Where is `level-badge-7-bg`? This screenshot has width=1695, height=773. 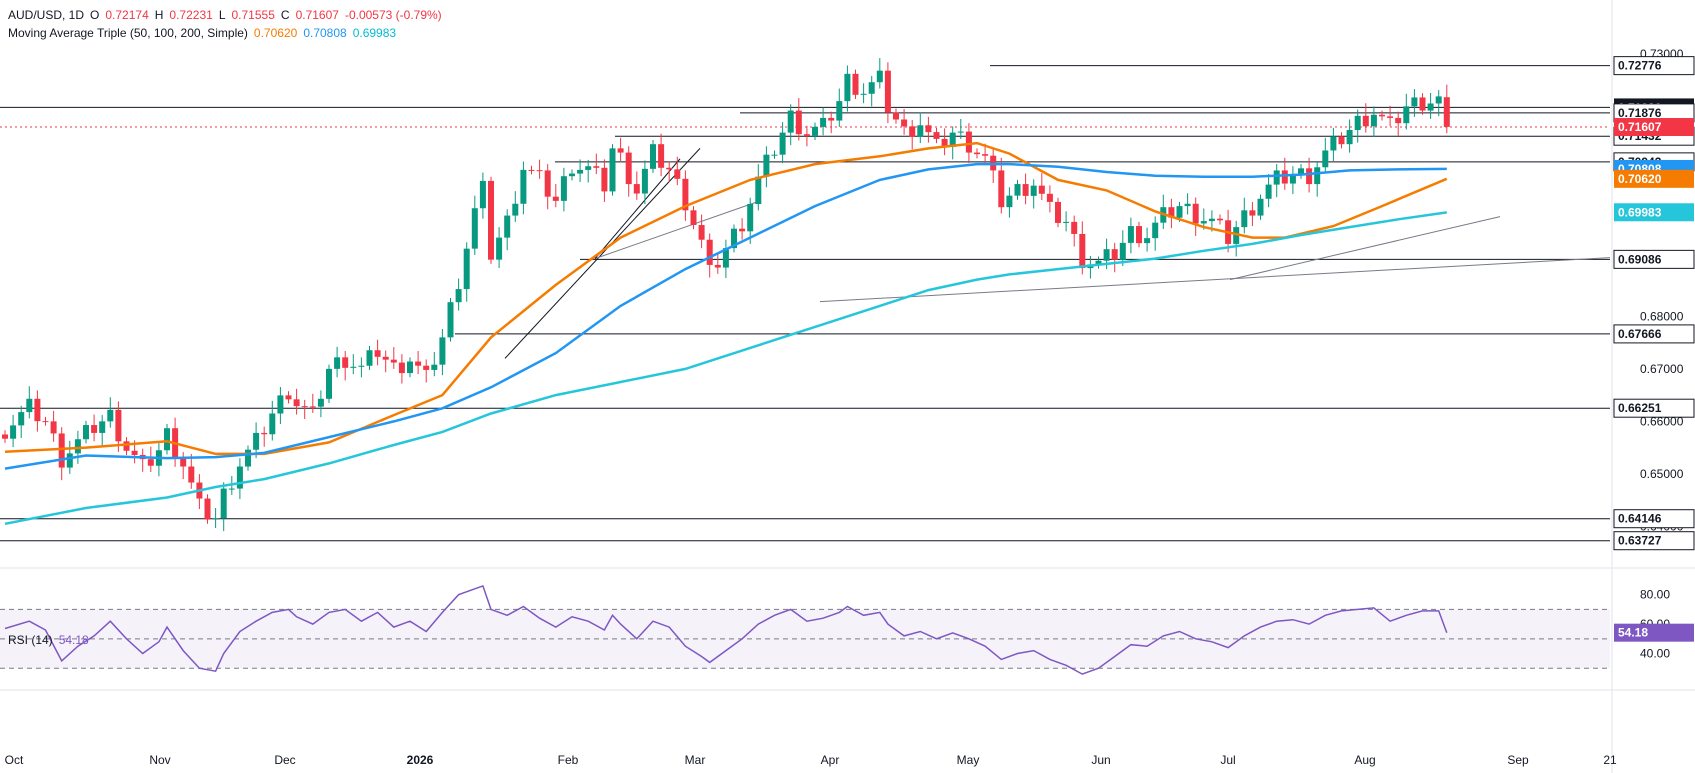
level-badge-7-bg is located at coordinates (1654, 408).